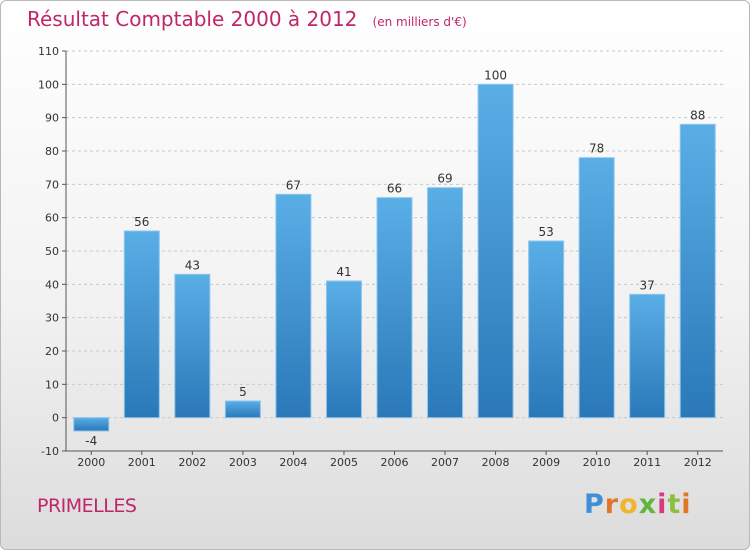  Describe the element at coordinates (52, 118) in the screenshot. I see `y-tick-label: 90` at that location.